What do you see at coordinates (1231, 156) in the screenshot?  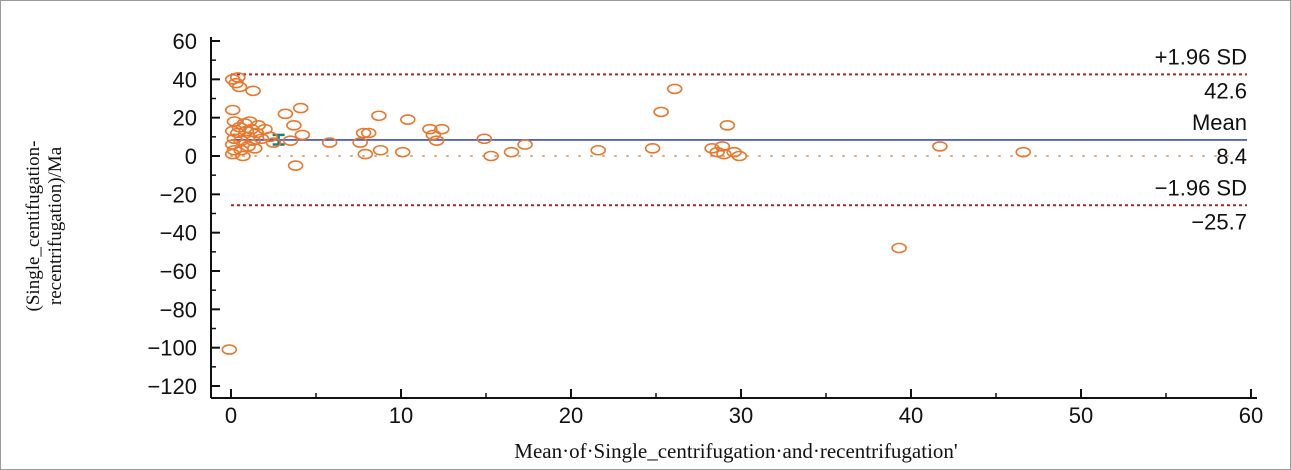 I see `ref-line-value: 8.4` at bounding box center [1231, 156].